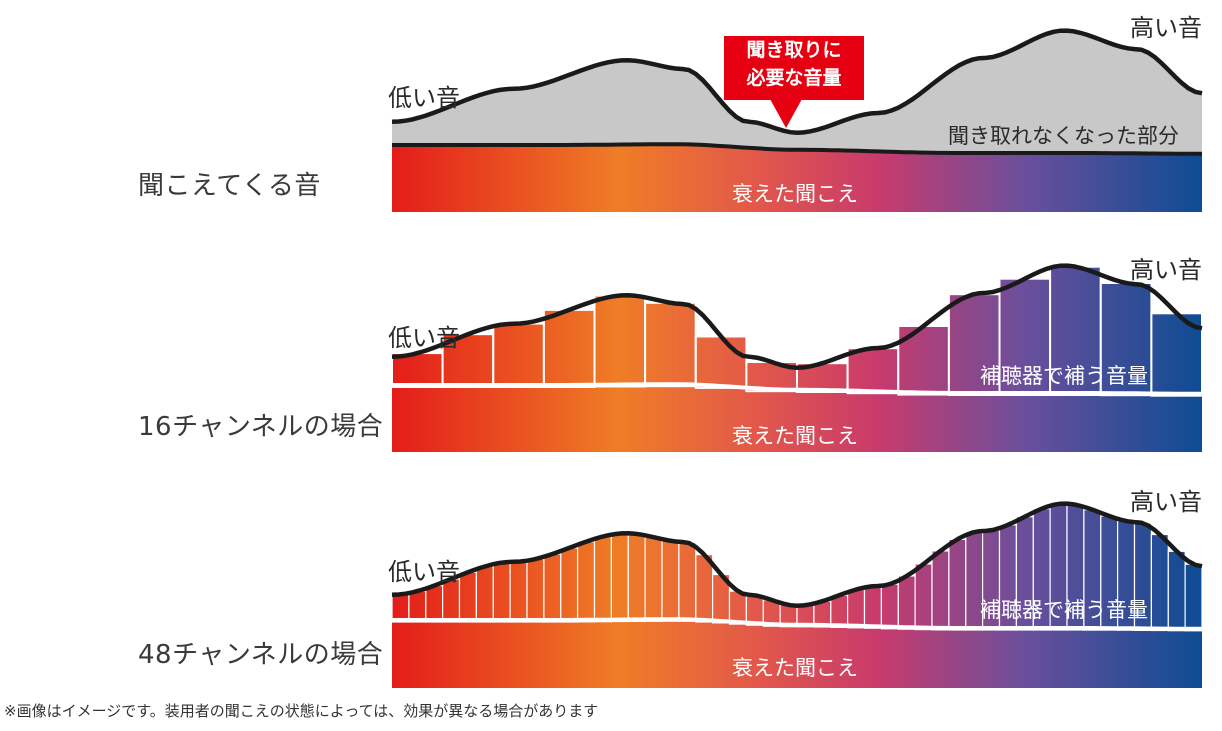 The image size is (1222, 731). I want to click on callout-line2: 必要な音量, so click(794, 78).